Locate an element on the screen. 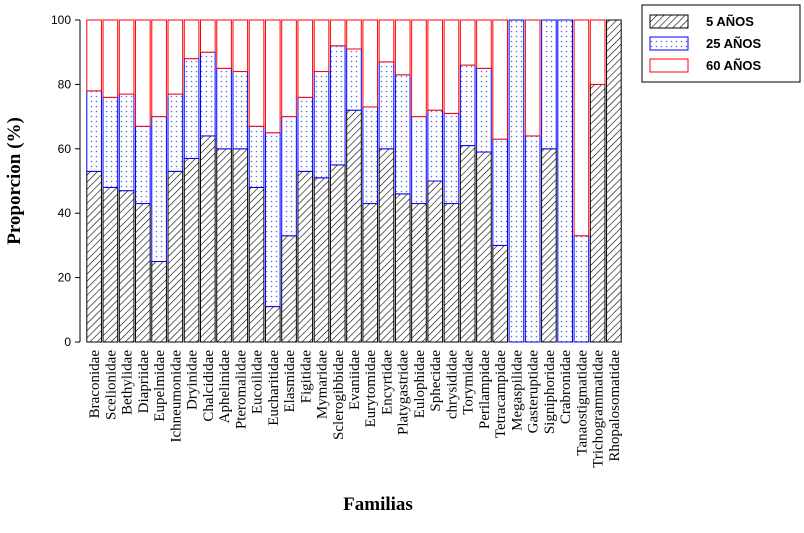 The width and height of the screenshot is (804, 533). x-tick-label: Eulophidae is located at coordinates (420, 384).